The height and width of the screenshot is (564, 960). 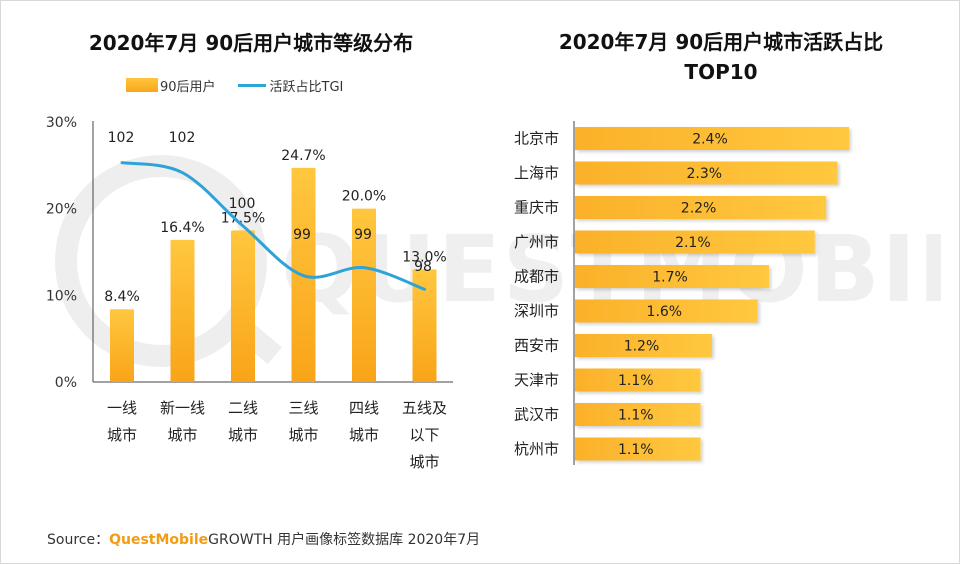 I want to click on x-category-label: 新一线, so click(x=182, y=408).